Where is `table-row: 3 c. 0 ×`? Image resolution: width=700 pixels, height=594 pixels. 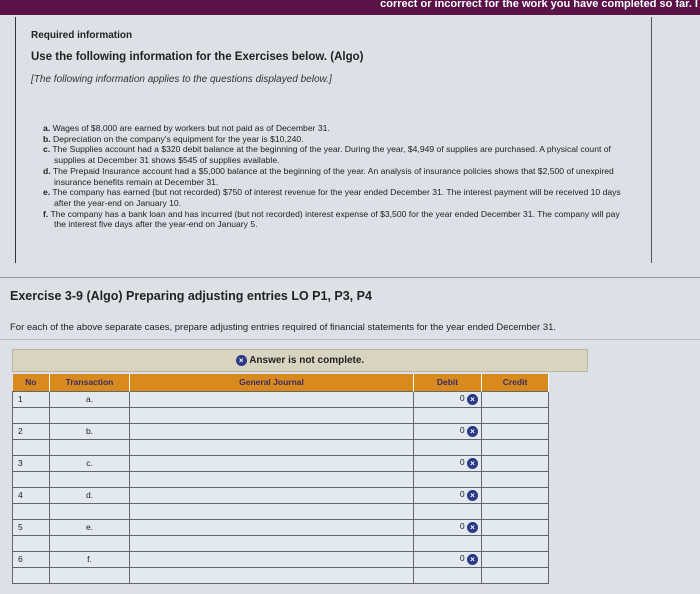
table-row: 3 c. 0 × is located at coordinates (280, 463).